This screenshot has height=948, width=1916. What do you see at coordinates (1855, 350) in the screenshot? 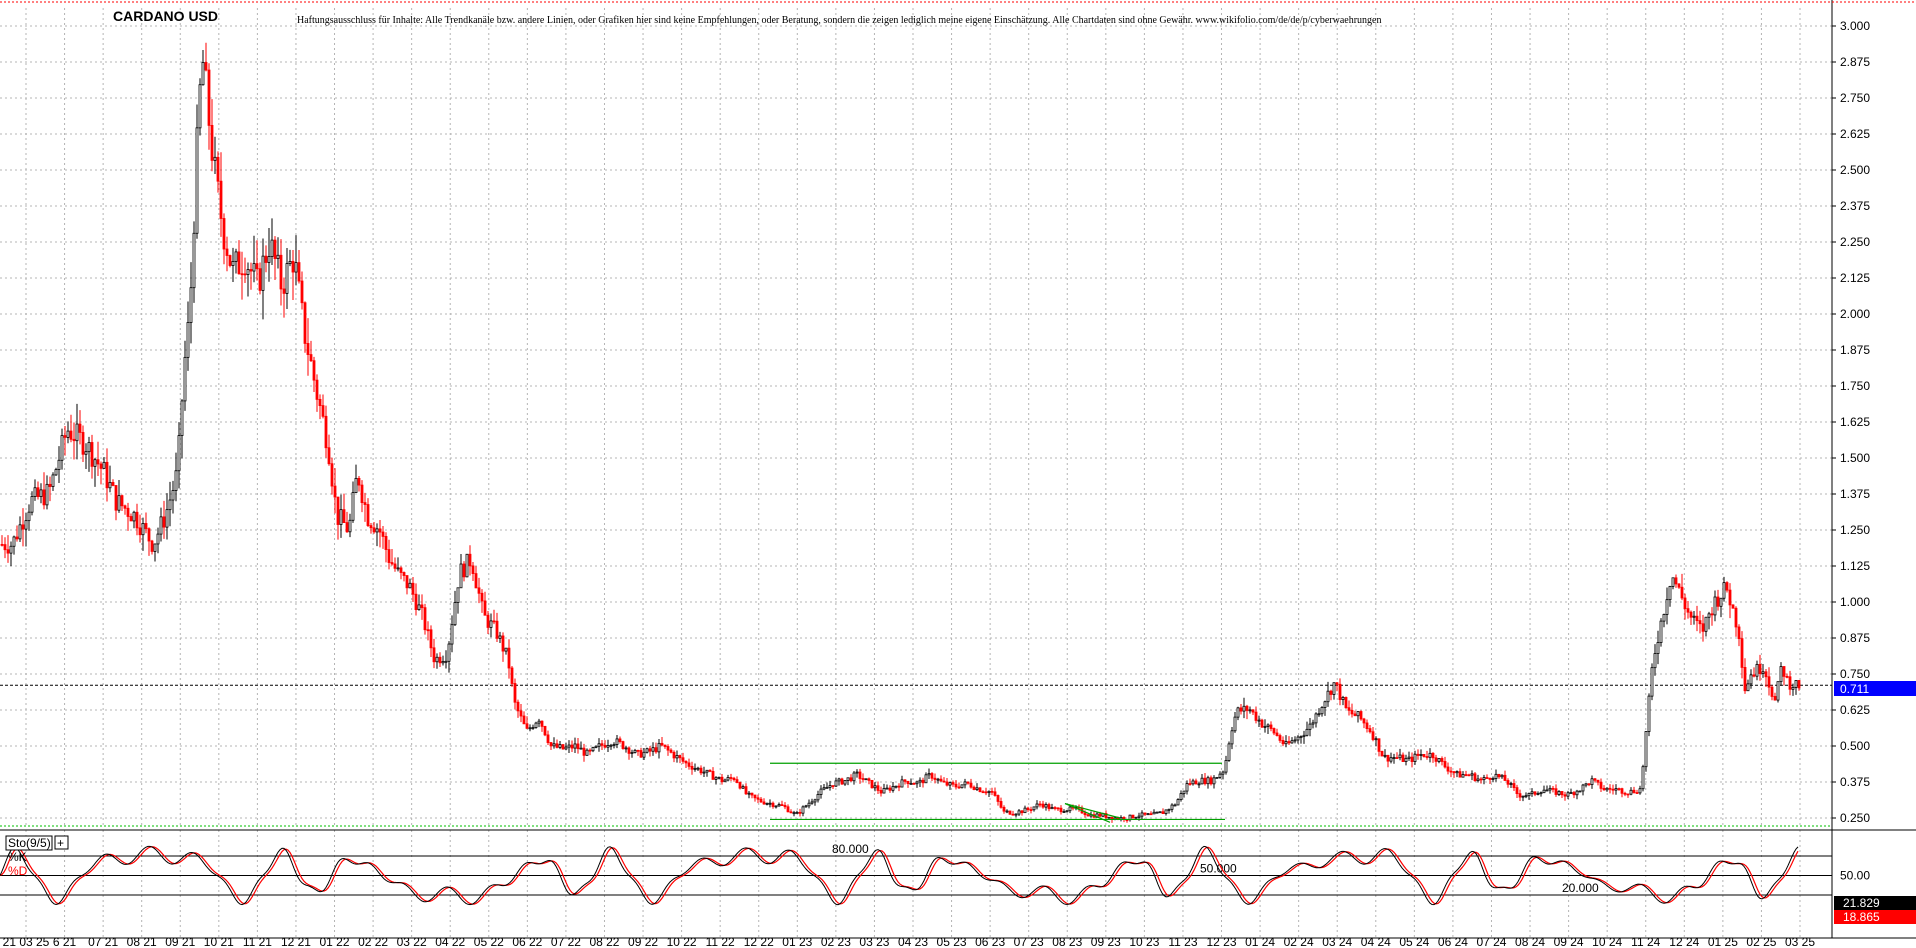
I see `price-tick-label: 1.875` at bounding box center [1855, 350].